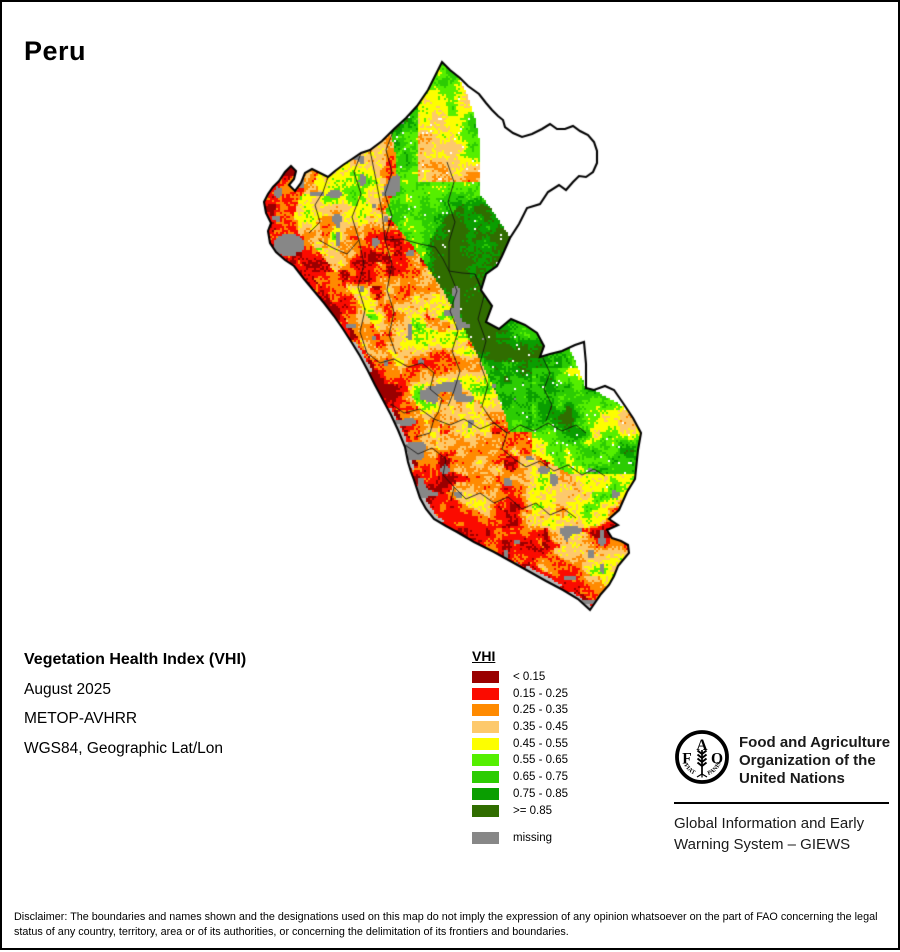 The height and width of the screenshot is (952, 900). What do you see at coordinates (532, 837) in the screenshot?
I see `legend-missing-label: missing` at bounding box center [532, 837].